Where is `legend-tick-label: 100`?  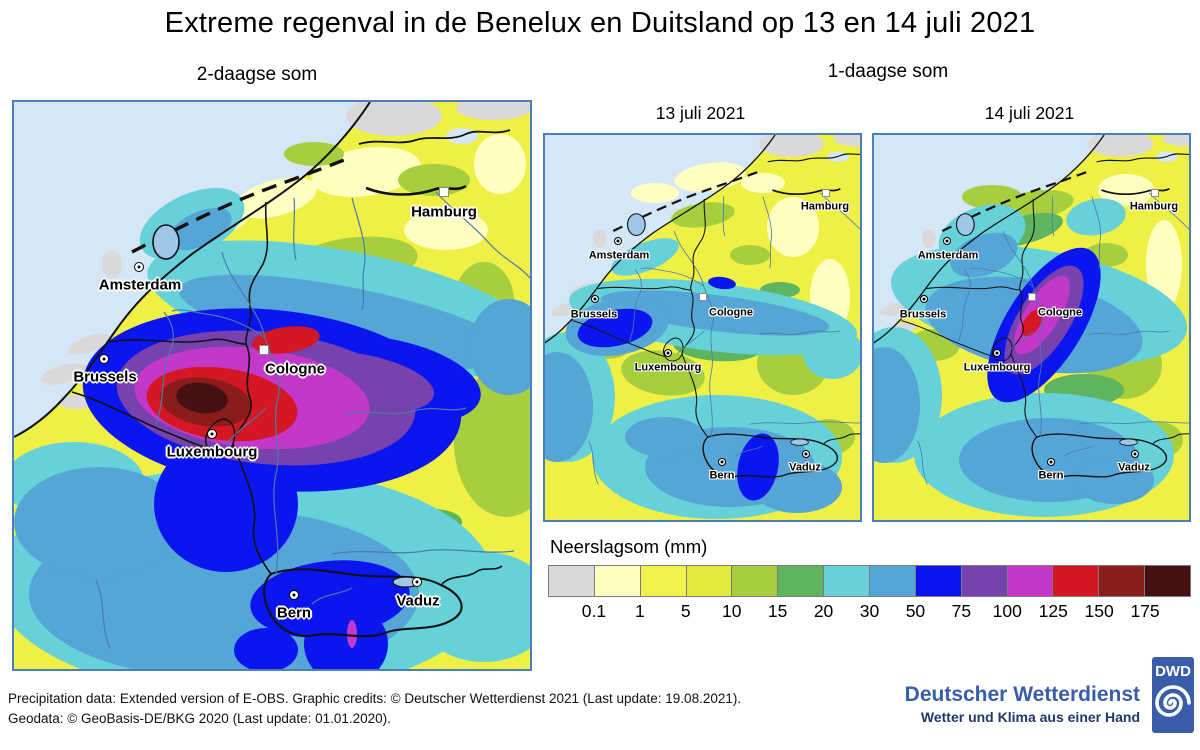 legend-tick-label: 100 is located at coordinates (1007, 611).